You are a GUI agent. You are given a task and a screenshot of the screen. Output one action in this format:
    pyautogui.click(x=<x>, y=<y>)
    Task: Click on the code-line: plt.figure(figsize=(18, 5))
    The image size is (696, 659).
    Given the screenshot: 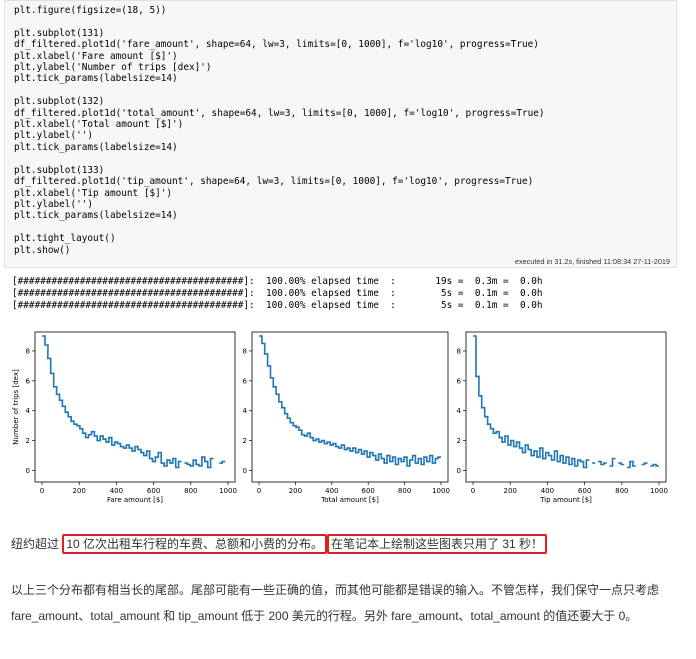 What is the action you would take?
    pyautogui.click(x=90, y=10)
    